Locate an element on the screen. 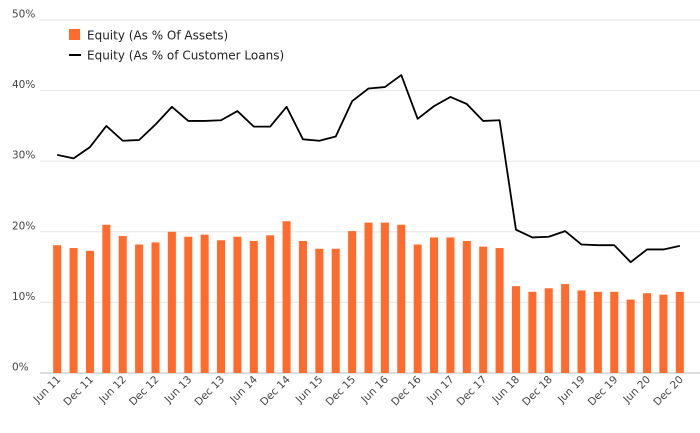 The image size is (700, 433). x-tick-label: Jun 13 is located at coordinates (178, 390).